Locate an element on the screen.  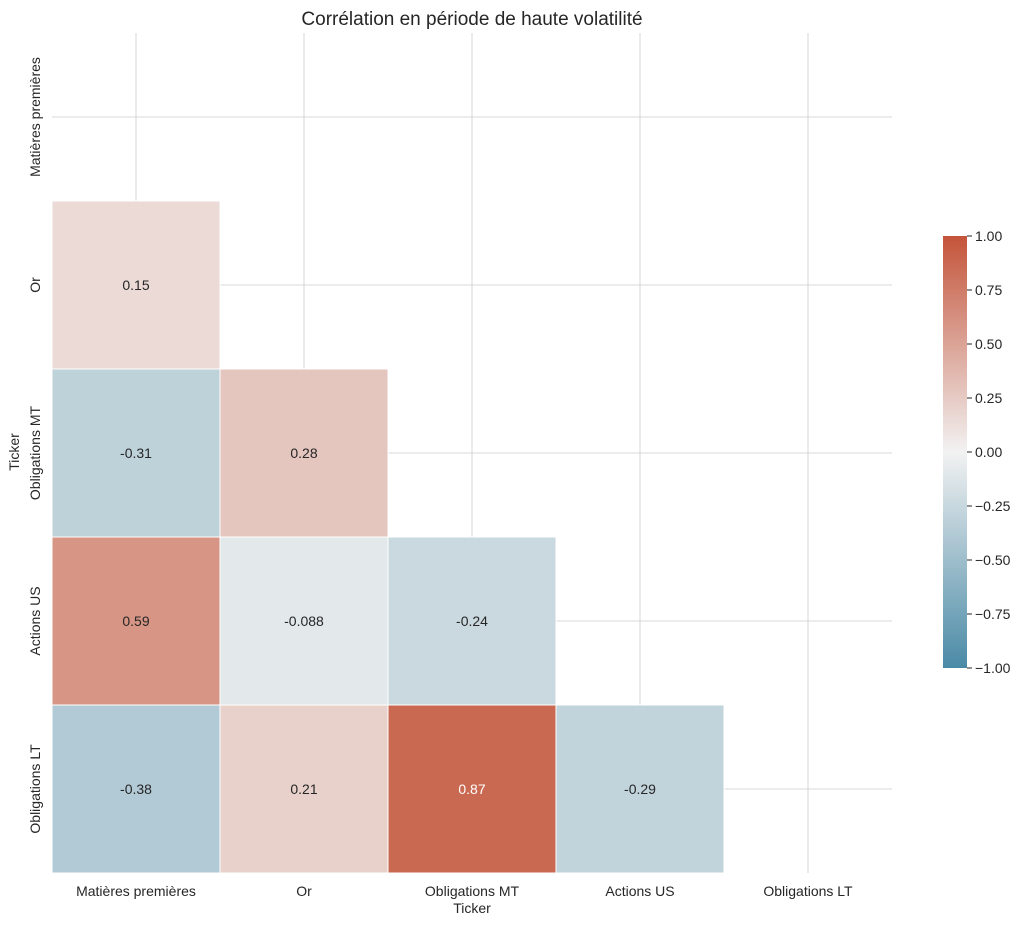
colorbar-tick-label: −1.00 is located at coordinates (993, 668).